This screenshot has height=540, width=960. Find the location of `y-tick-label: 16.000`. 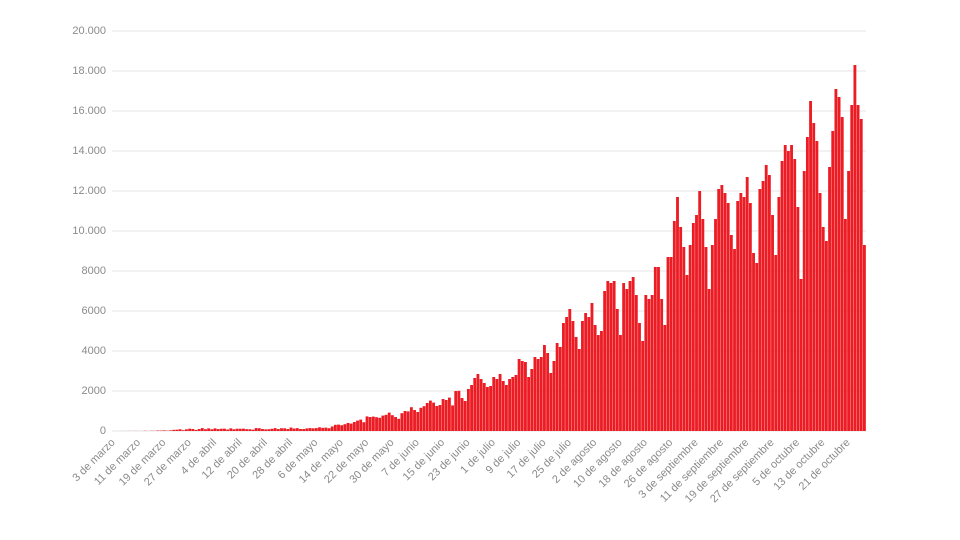

y-tick-label: 16.000 is located at coordinates (89, 111).